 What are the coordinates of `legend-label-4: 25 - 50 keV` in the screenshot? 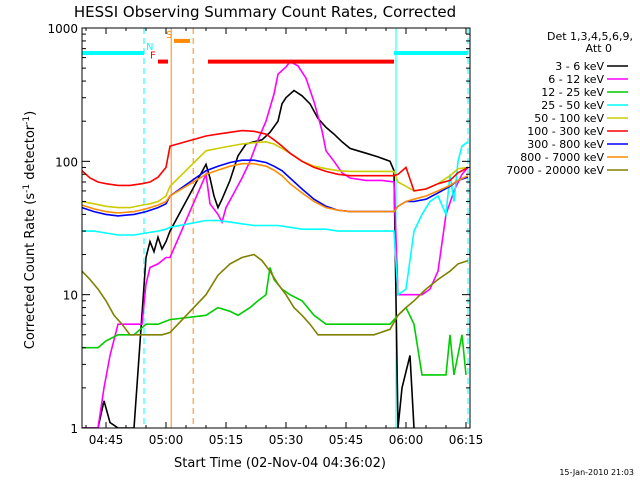 It's located at (572, 105).